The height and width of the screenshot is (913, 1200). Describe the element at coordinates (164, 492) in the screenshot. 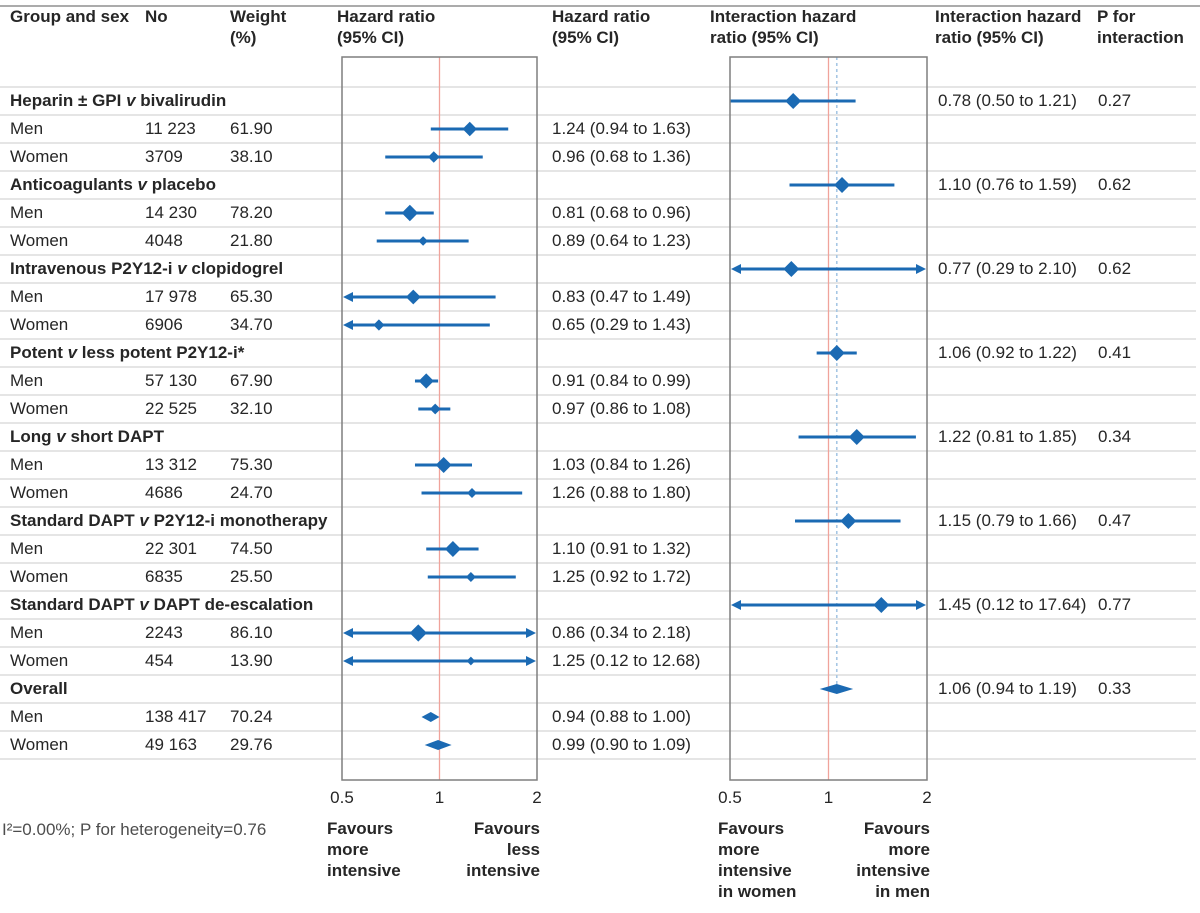

I see `patient-count: 4686` at that location.